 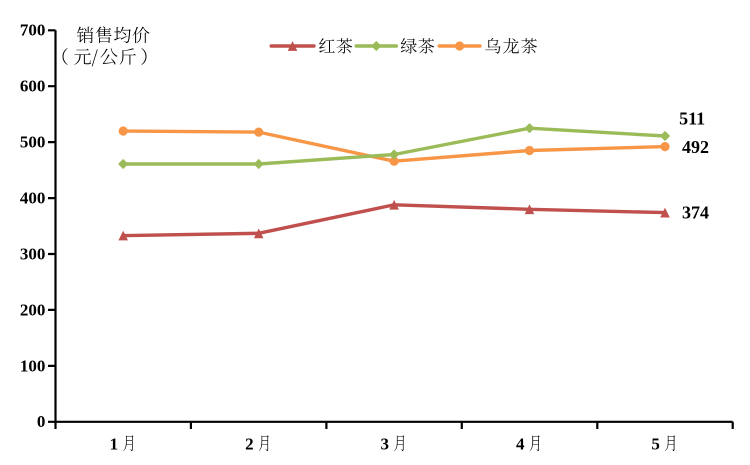 What do you see at coordinates (33, 197) in the screenshot?
I see `svg-text: 400` at bounding box center [33, 197].